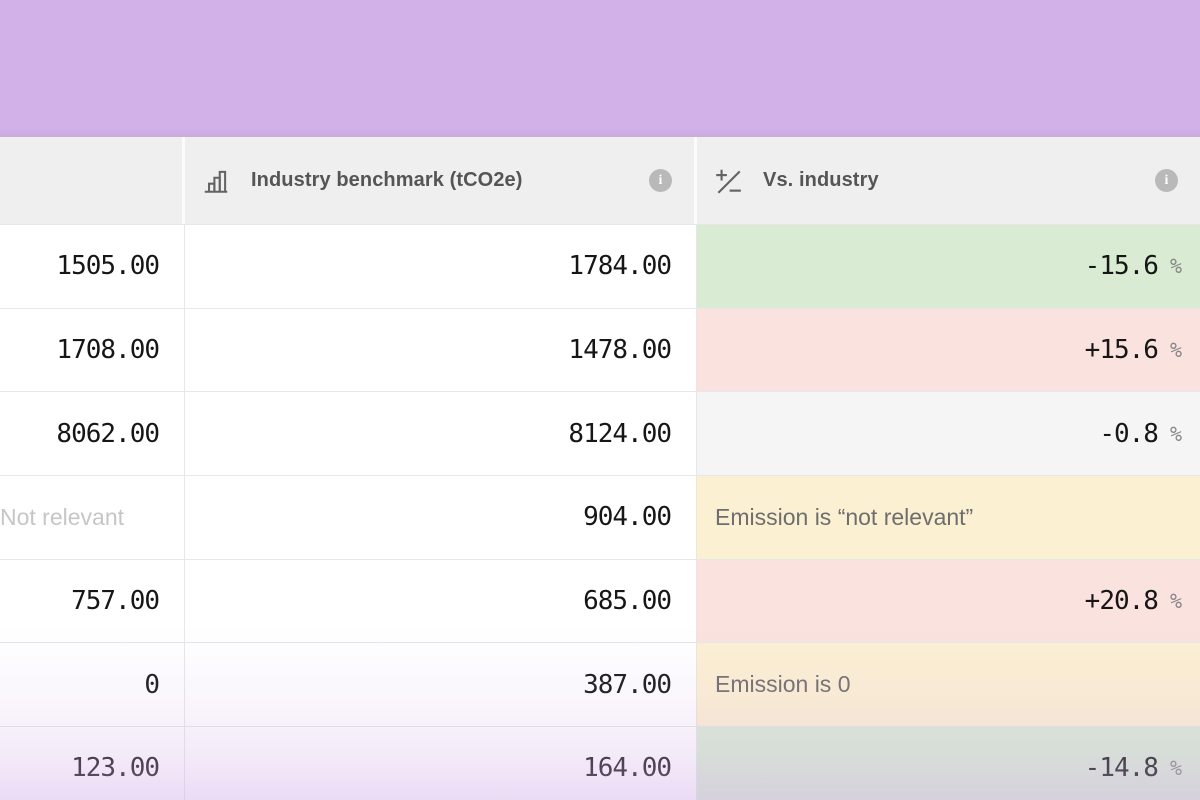 The height and width of the screenshot is (800, 1200). Describe the element at coordinates (783, 684) in the screenshot. I see `vs-industry-value: Emission is 0` at that location.